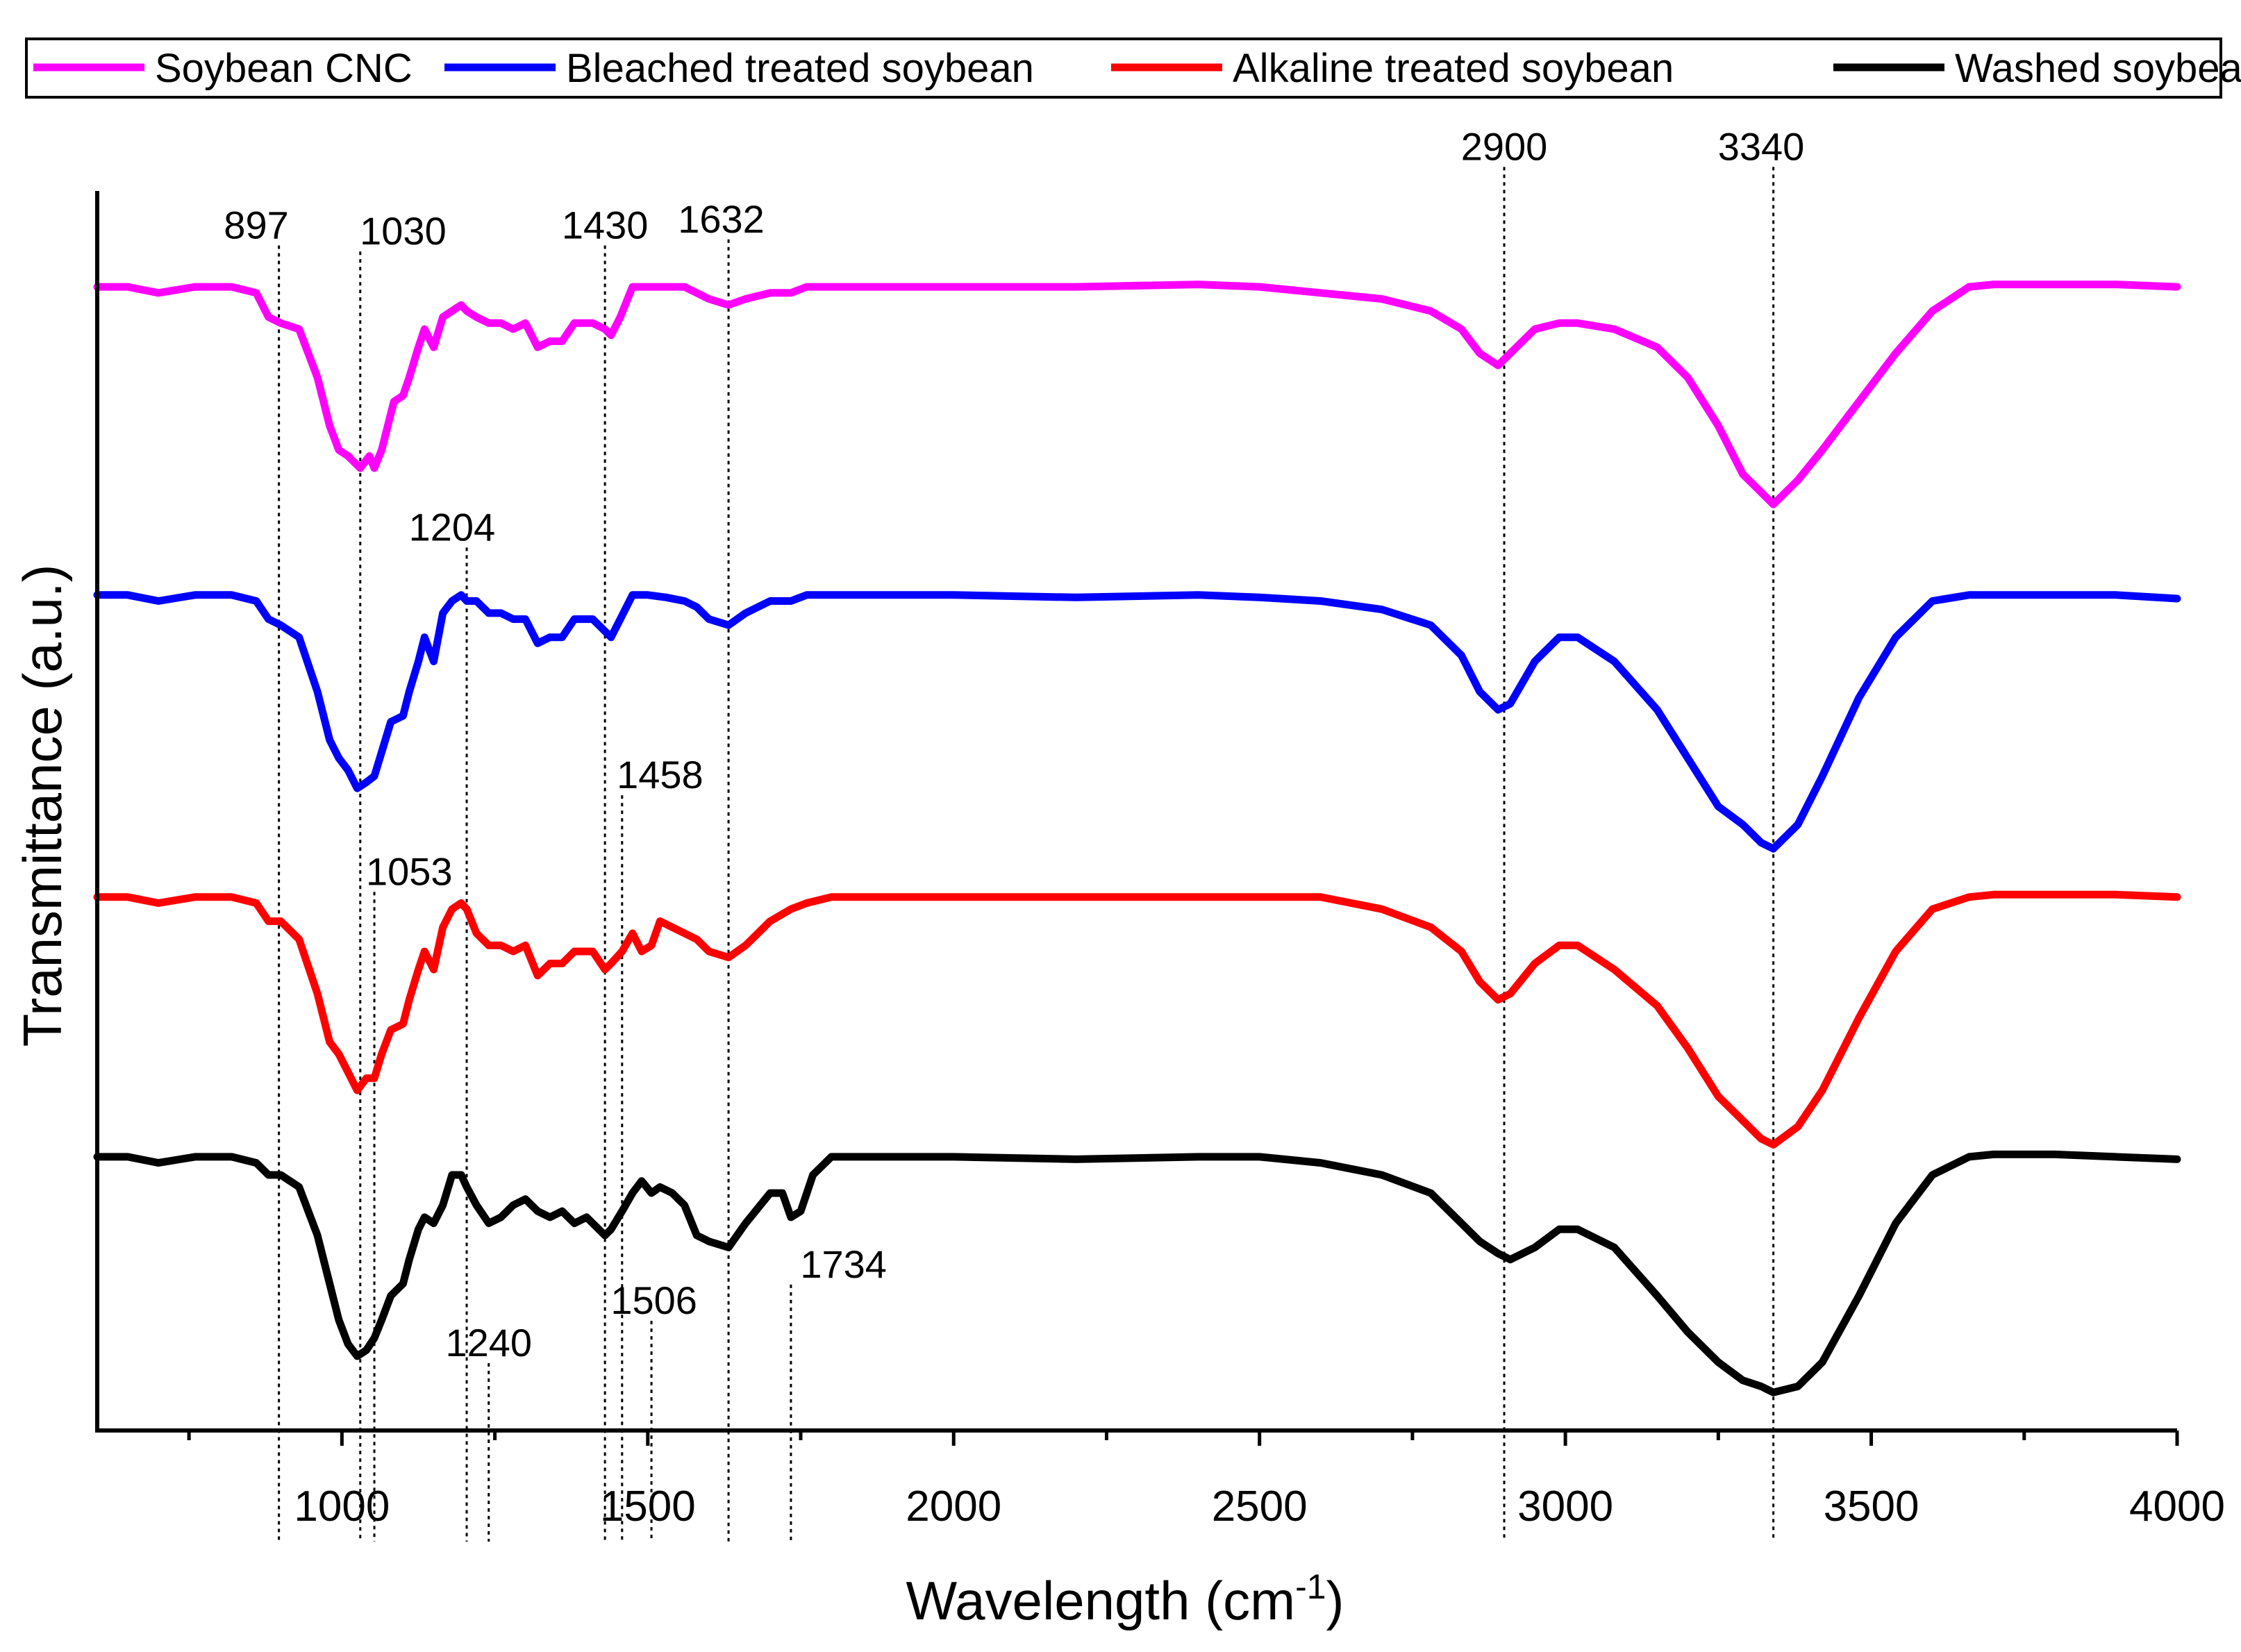 The height and width of the screenshot is (1652, 2241). What do you see at coordinates (605, 225) in the screenshot?
I see `peak-label-1430: 1430` at bounding box center [605, 225].